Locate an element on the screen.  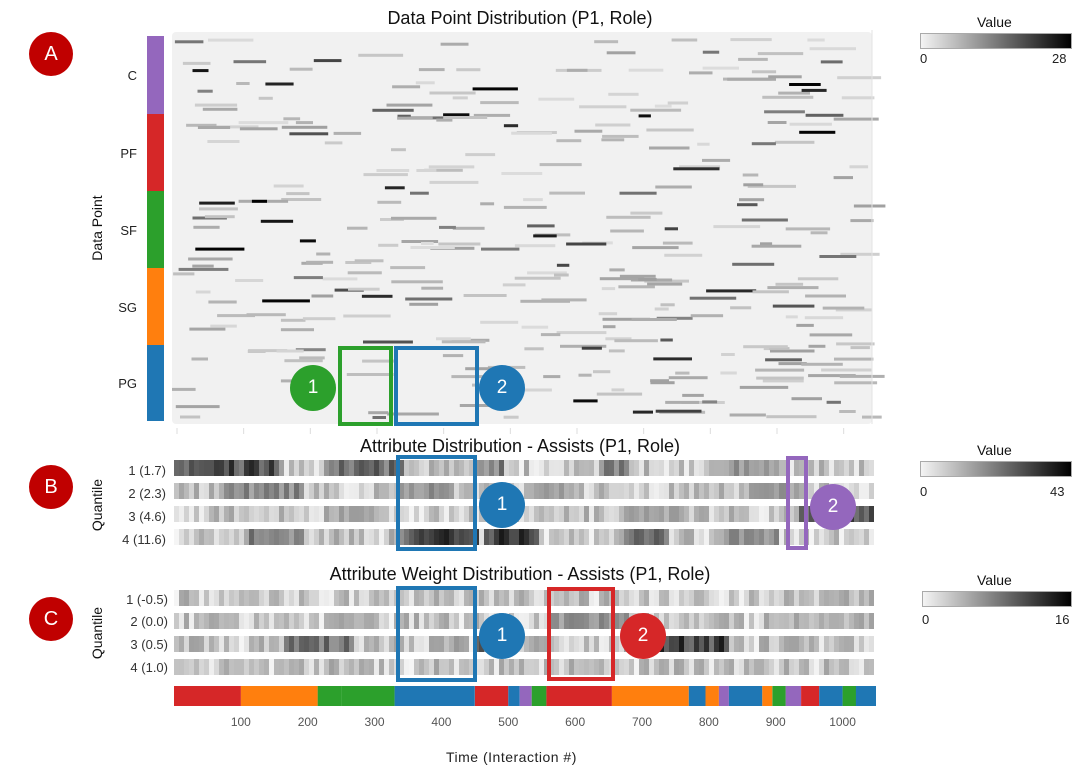
legend-b-min: 0 is located at coordinates (924, 491).